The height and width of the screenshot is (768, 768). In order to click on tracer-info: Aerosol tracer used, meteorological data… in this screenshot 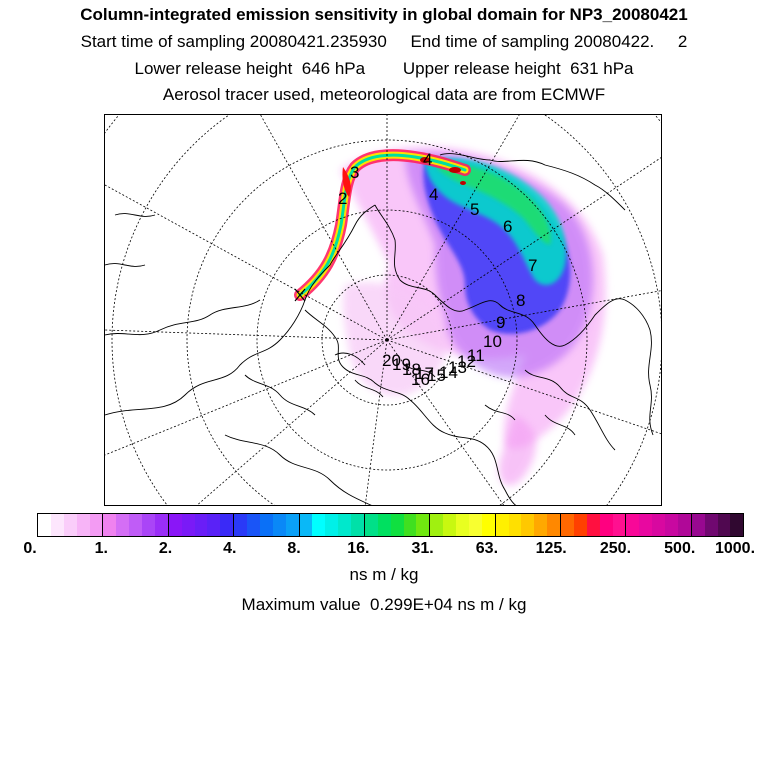, I will do `click(384, 94)`.